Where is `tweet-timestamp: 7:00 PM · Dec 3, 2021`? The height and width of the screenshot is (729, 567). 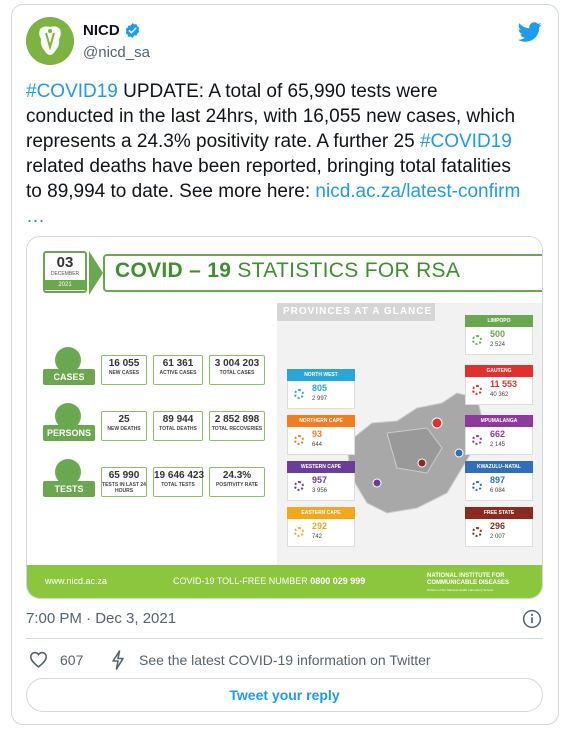 tweet-timestamp: 7:00 PM · Dec 3, 2021 is located at coordinates (101, 618).